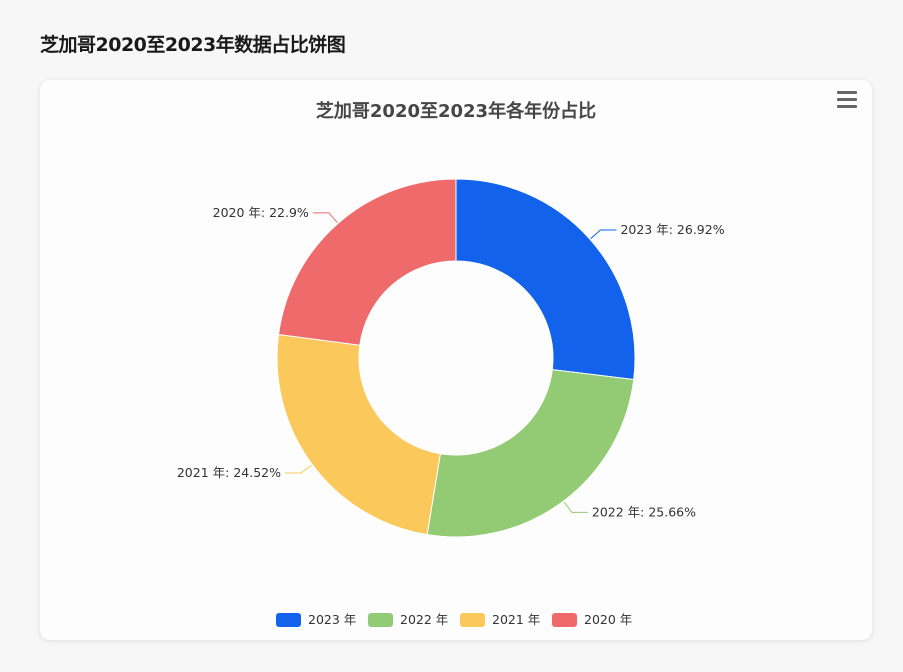 This screenshot has height=672, width=903. Describe the element at coordinates (358, 434) in the screenshot. I see `slice-2021` at that location.